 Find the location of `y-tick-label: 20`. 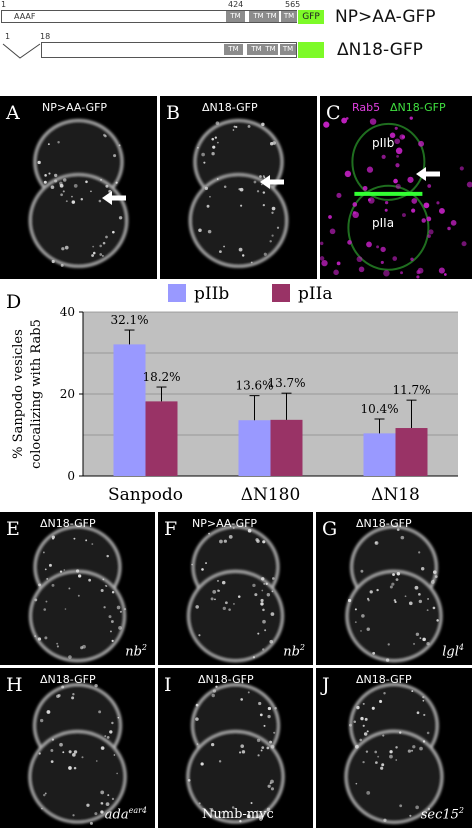

y-tick-label: 20 is located at coordinates (67, 394).